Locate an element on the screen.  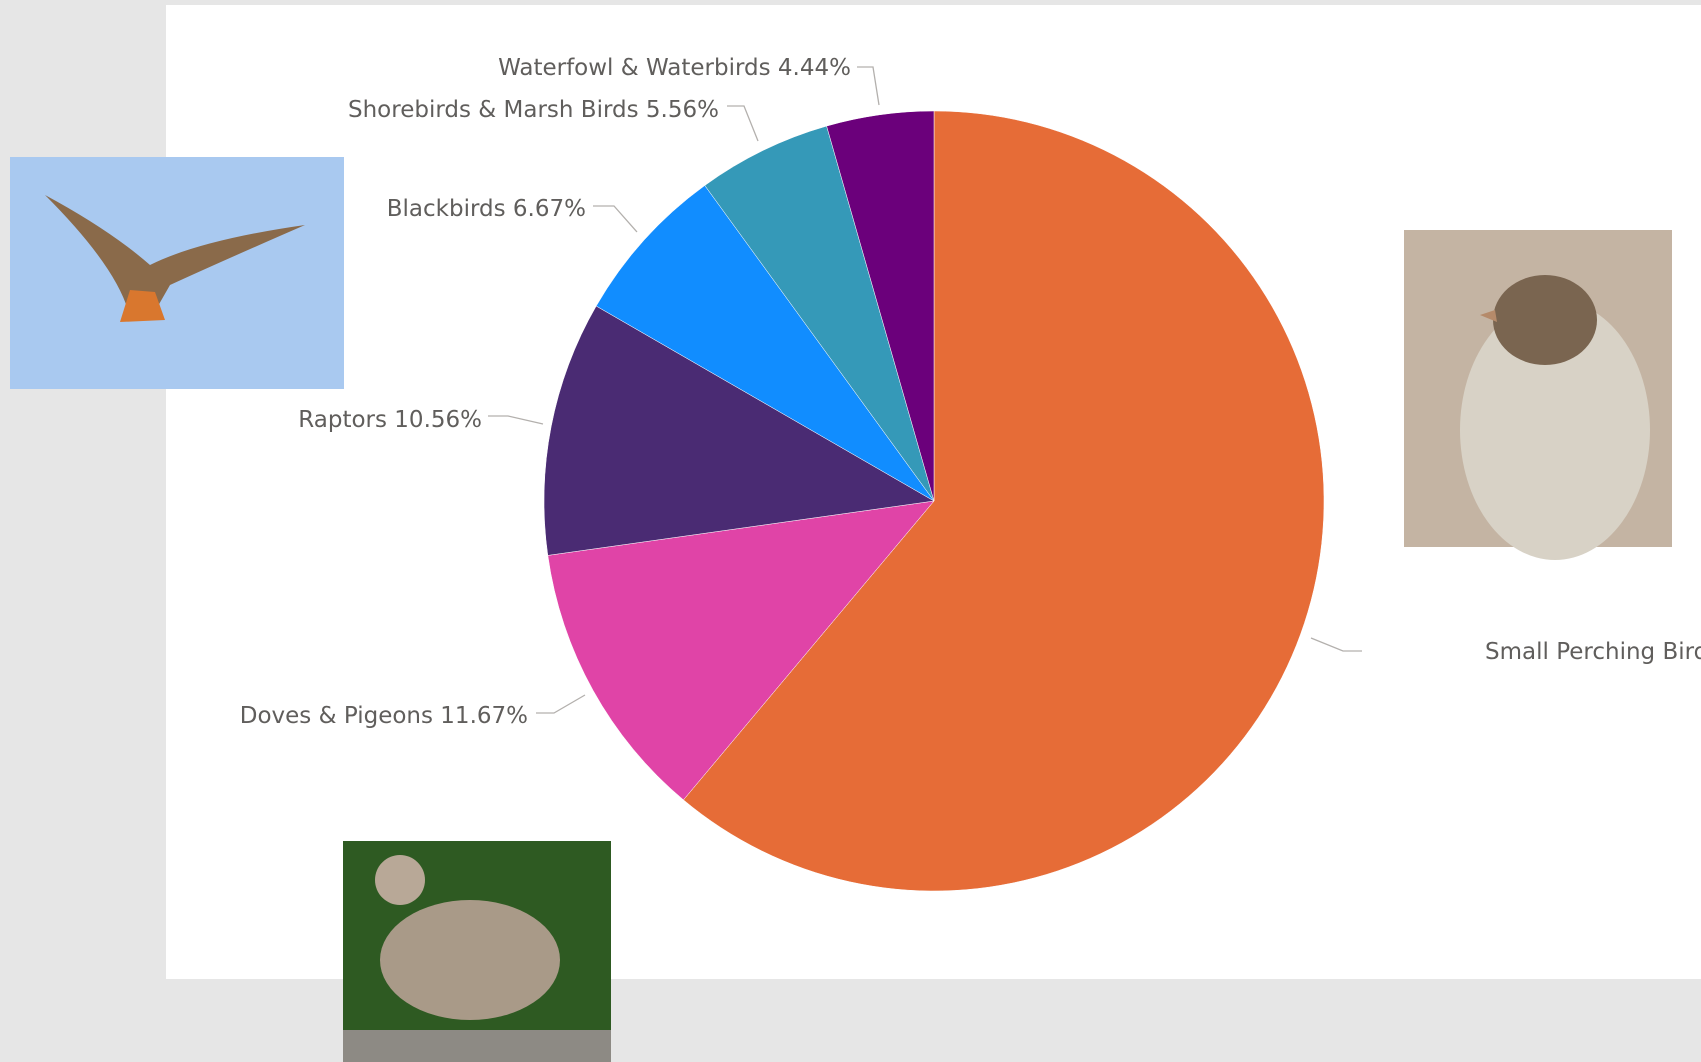
data-label-category: Raptors is located at coordinates (342, 420).